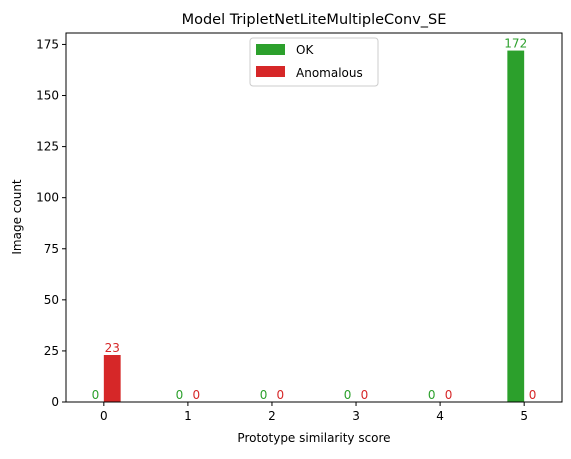  I want to click on y-axis: 0 25 50 75 100 125 150 175, so click(51, 223).